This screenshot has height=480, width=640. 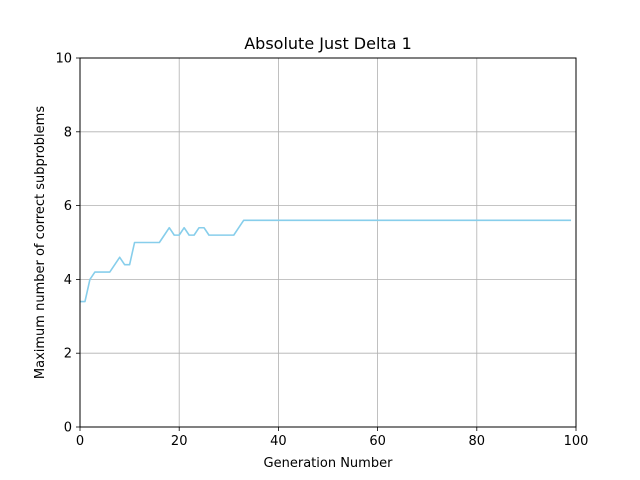 What do you see at coordinates (80, 441) in the screenshot?
I see `x-tick-label: 0` at bounding box center [80, 441].